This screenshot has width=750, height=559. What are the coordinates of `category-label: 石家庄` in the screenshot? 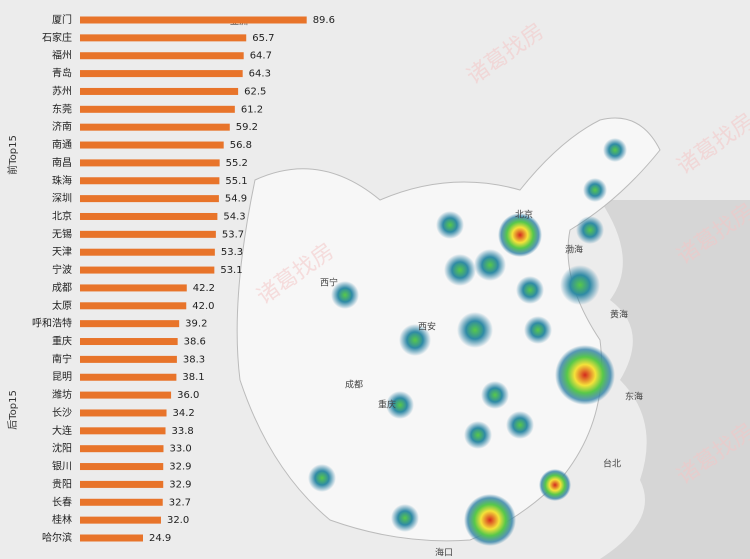 It's located at (57, 37).